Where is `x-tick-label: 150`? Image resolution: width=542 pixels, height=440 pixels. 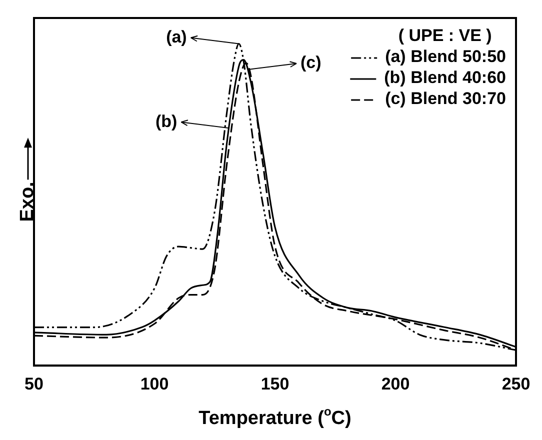
x-tick-label: 150 is located at coordinates (275, 384).